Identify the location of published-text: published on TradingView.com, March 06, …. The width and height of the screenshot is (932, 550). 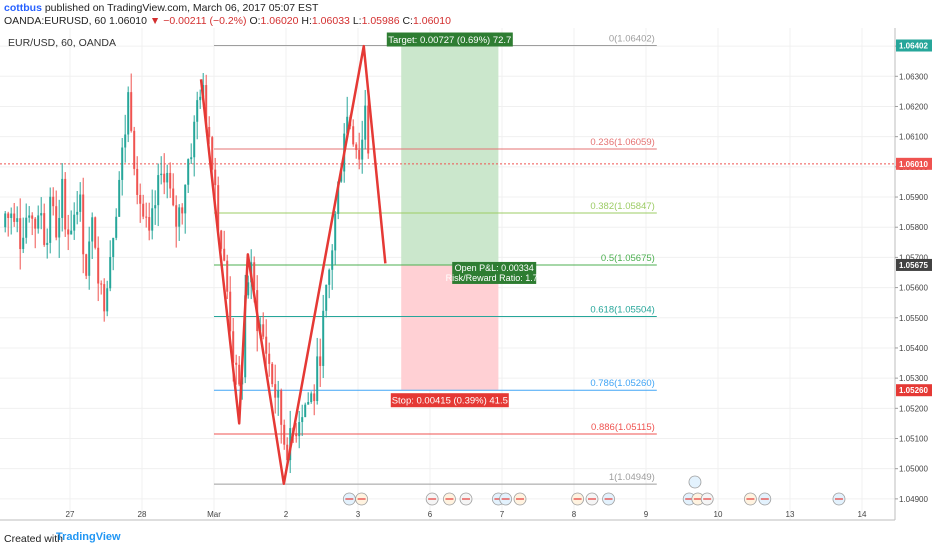
(181, 8).